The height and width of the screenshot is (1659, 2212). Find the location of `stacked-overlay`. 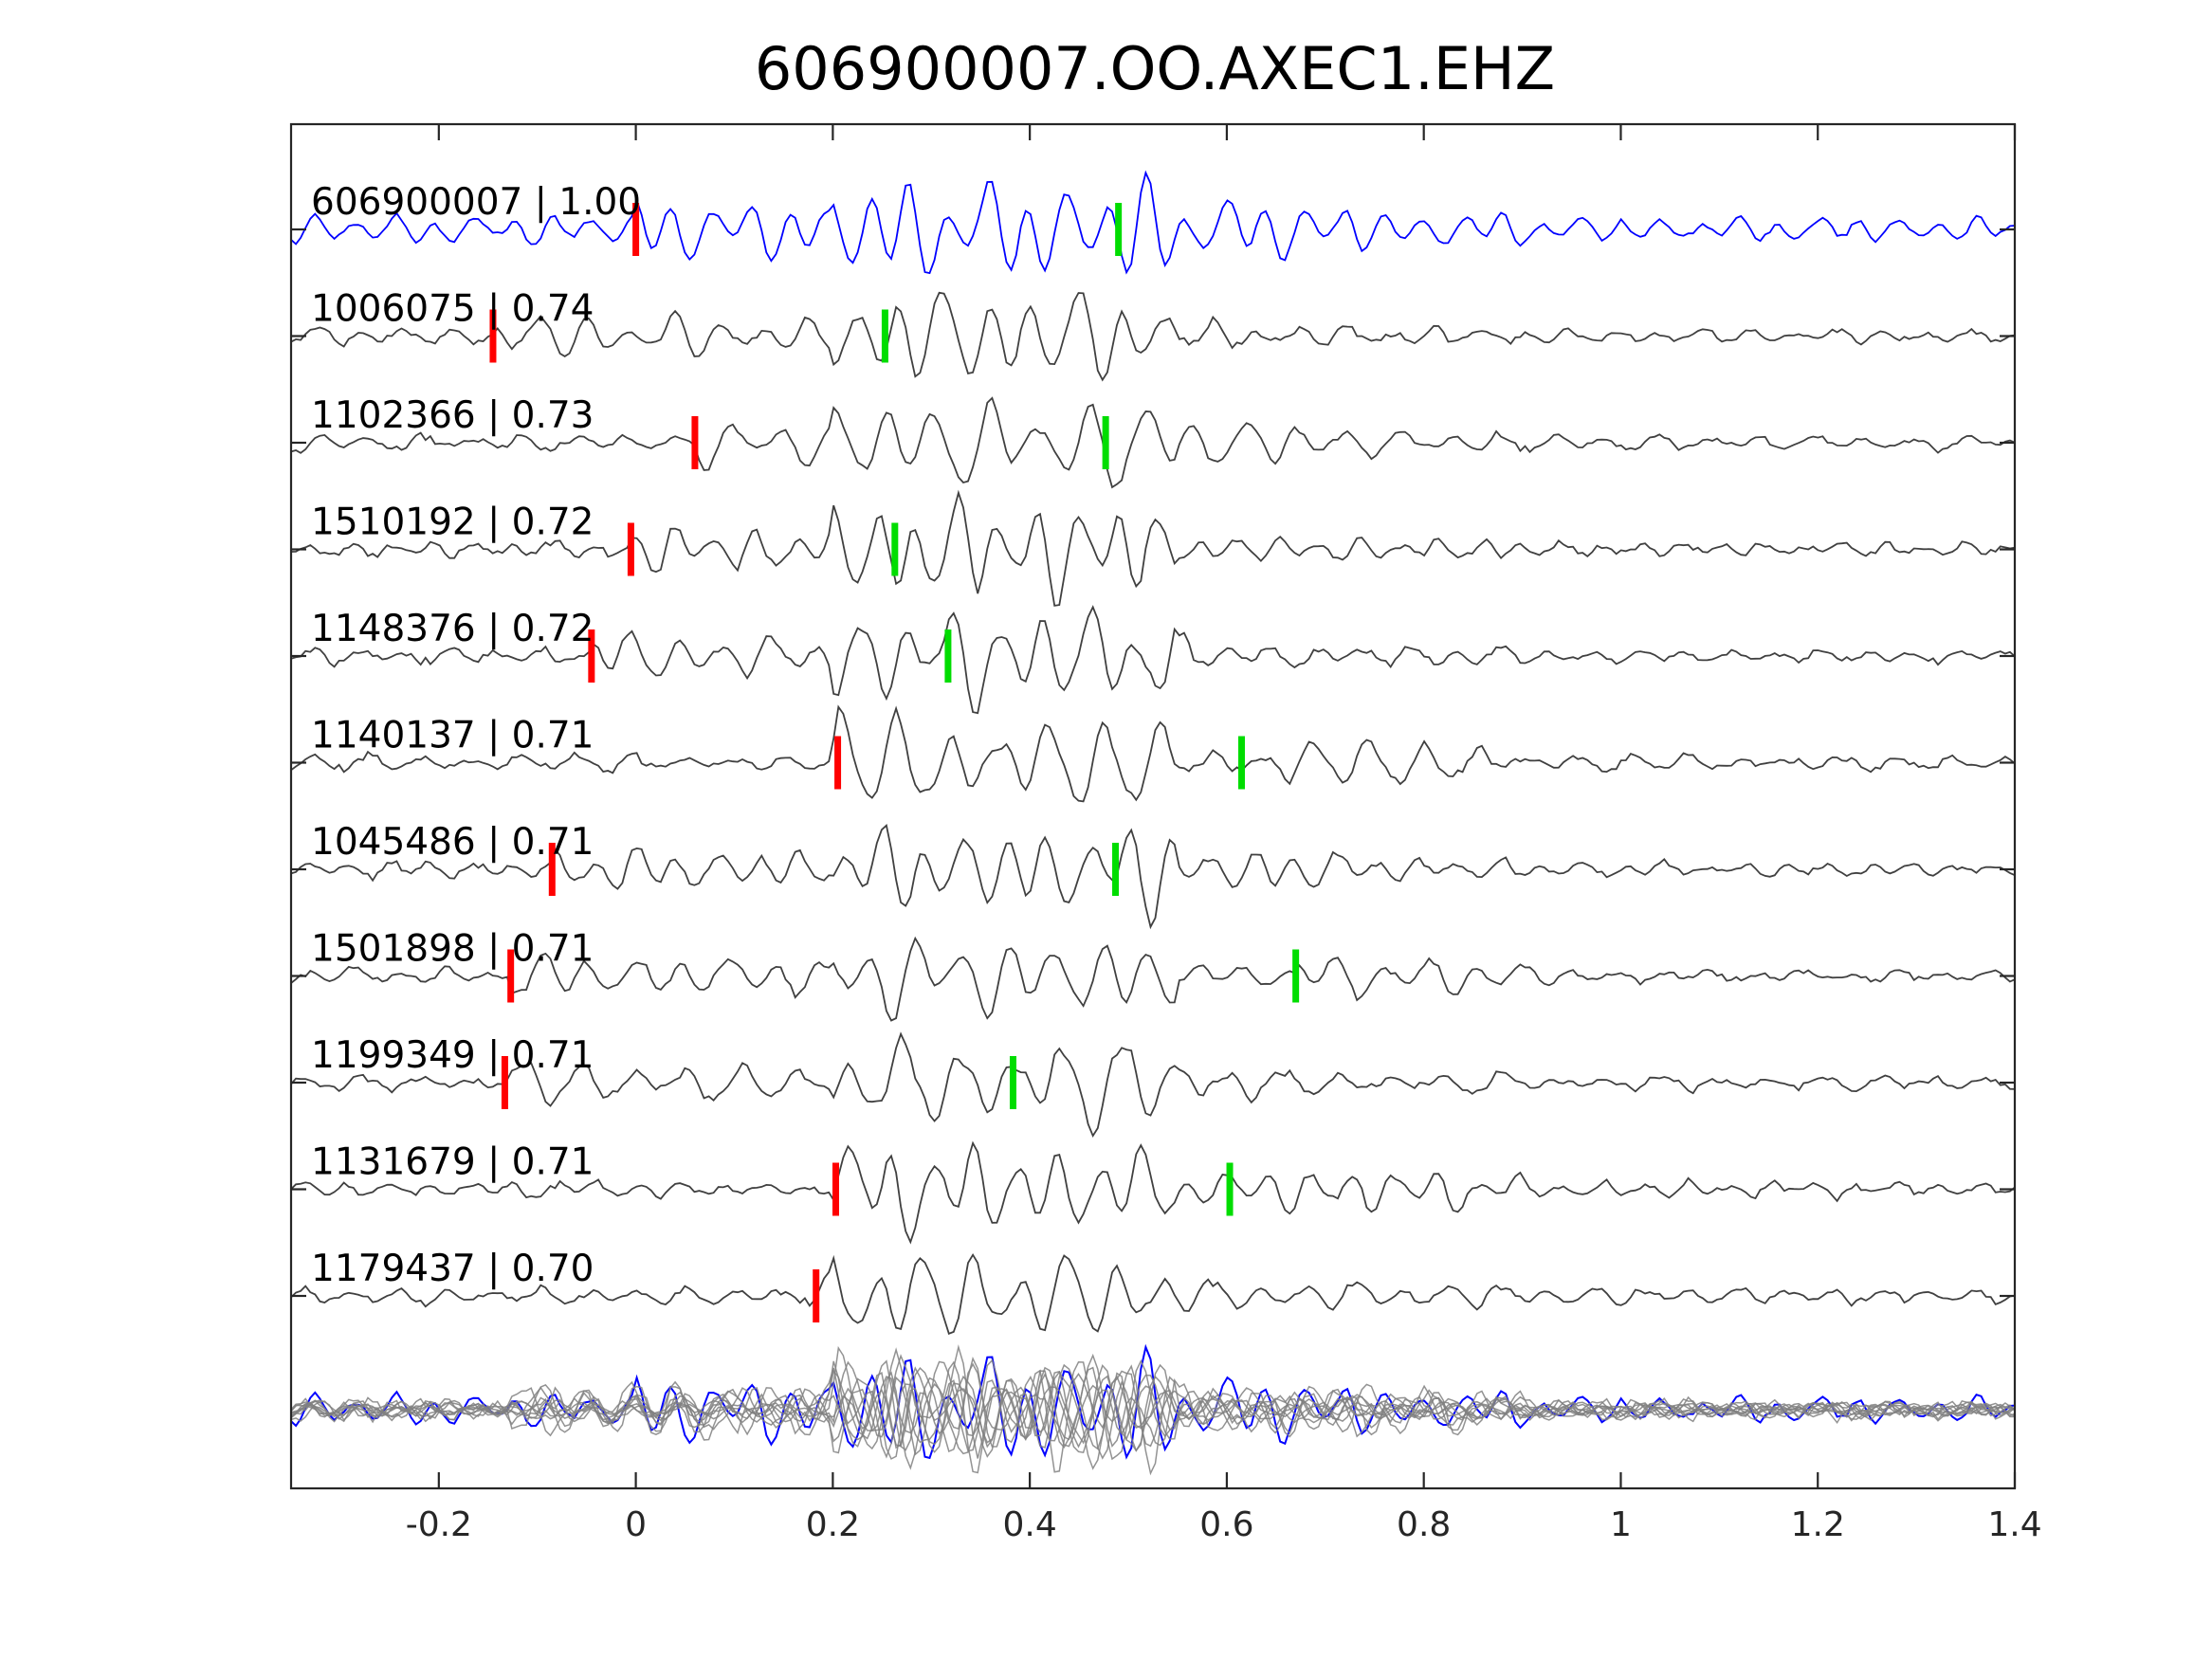

stacked-overlay is located at coordinates (1153, 1409).